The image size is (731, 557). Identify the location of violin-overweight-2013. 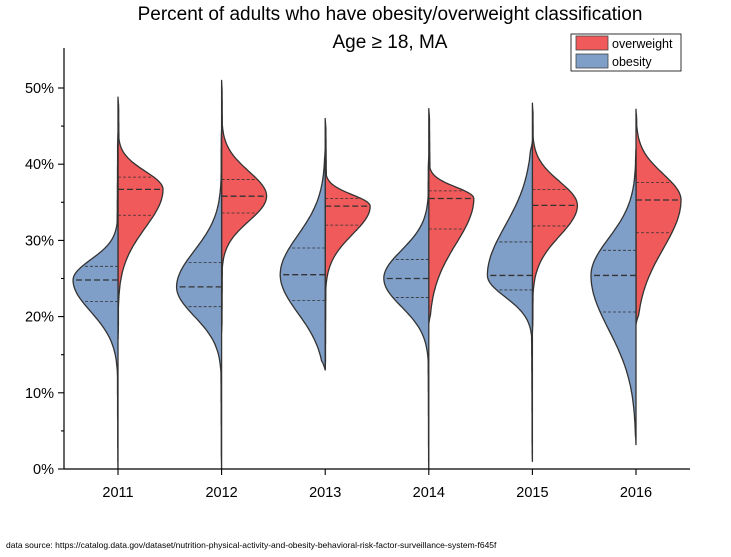
(347, 244).